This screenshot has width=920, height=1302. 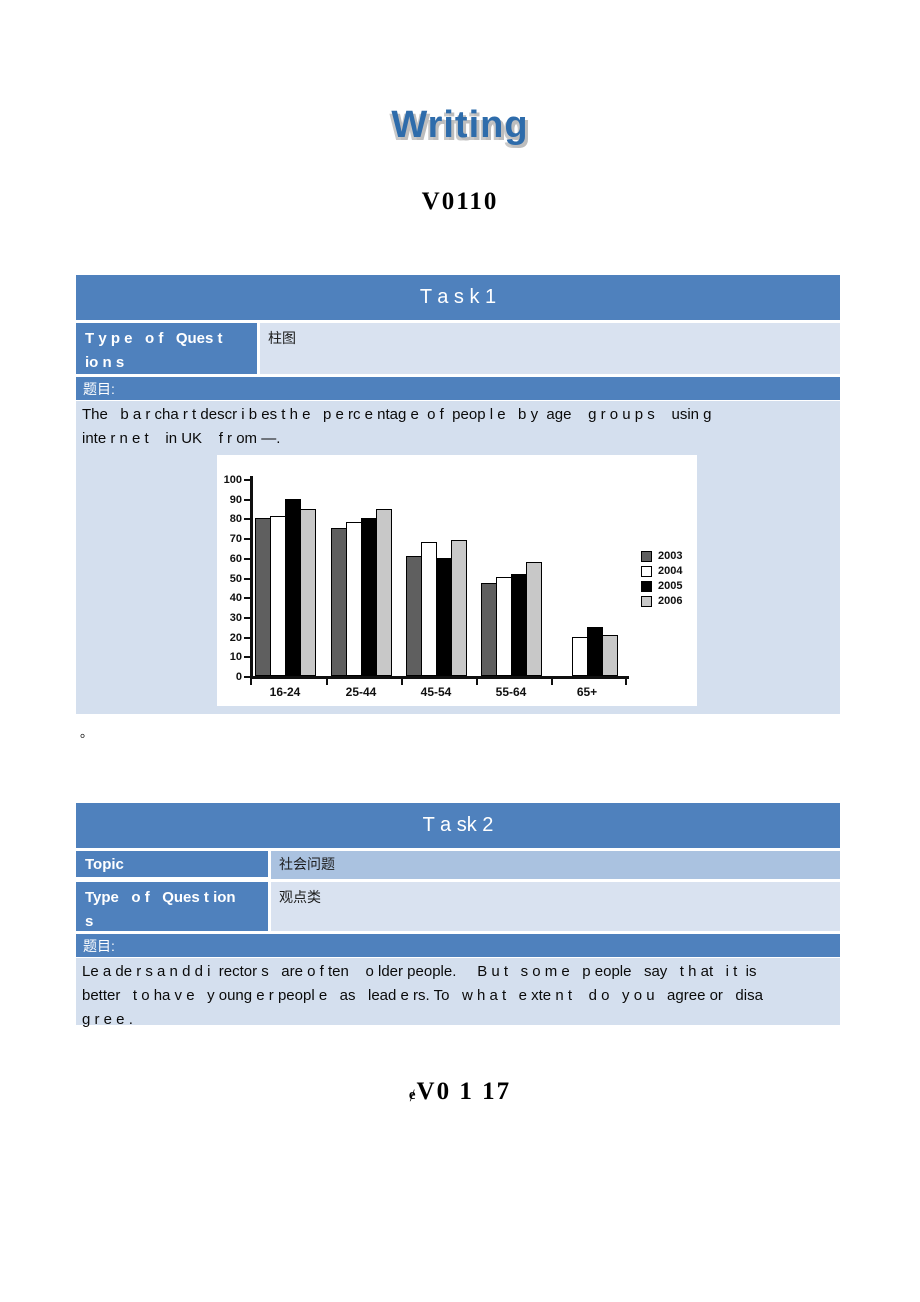 I want to click on x-axis-line, so click(x=439, y=677).